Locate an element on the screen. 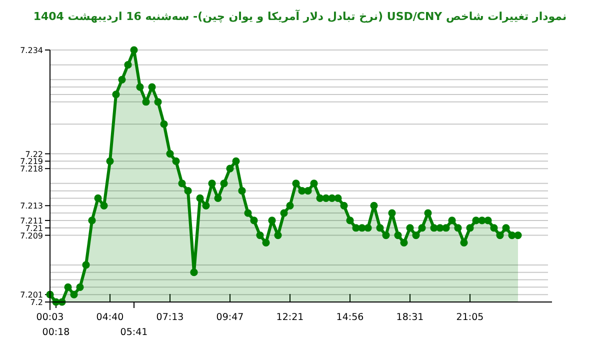 Image resolution: width=600 pixels, height=352 pixels. y-tick-label: 7.209 is located at coordinates (31, 235).